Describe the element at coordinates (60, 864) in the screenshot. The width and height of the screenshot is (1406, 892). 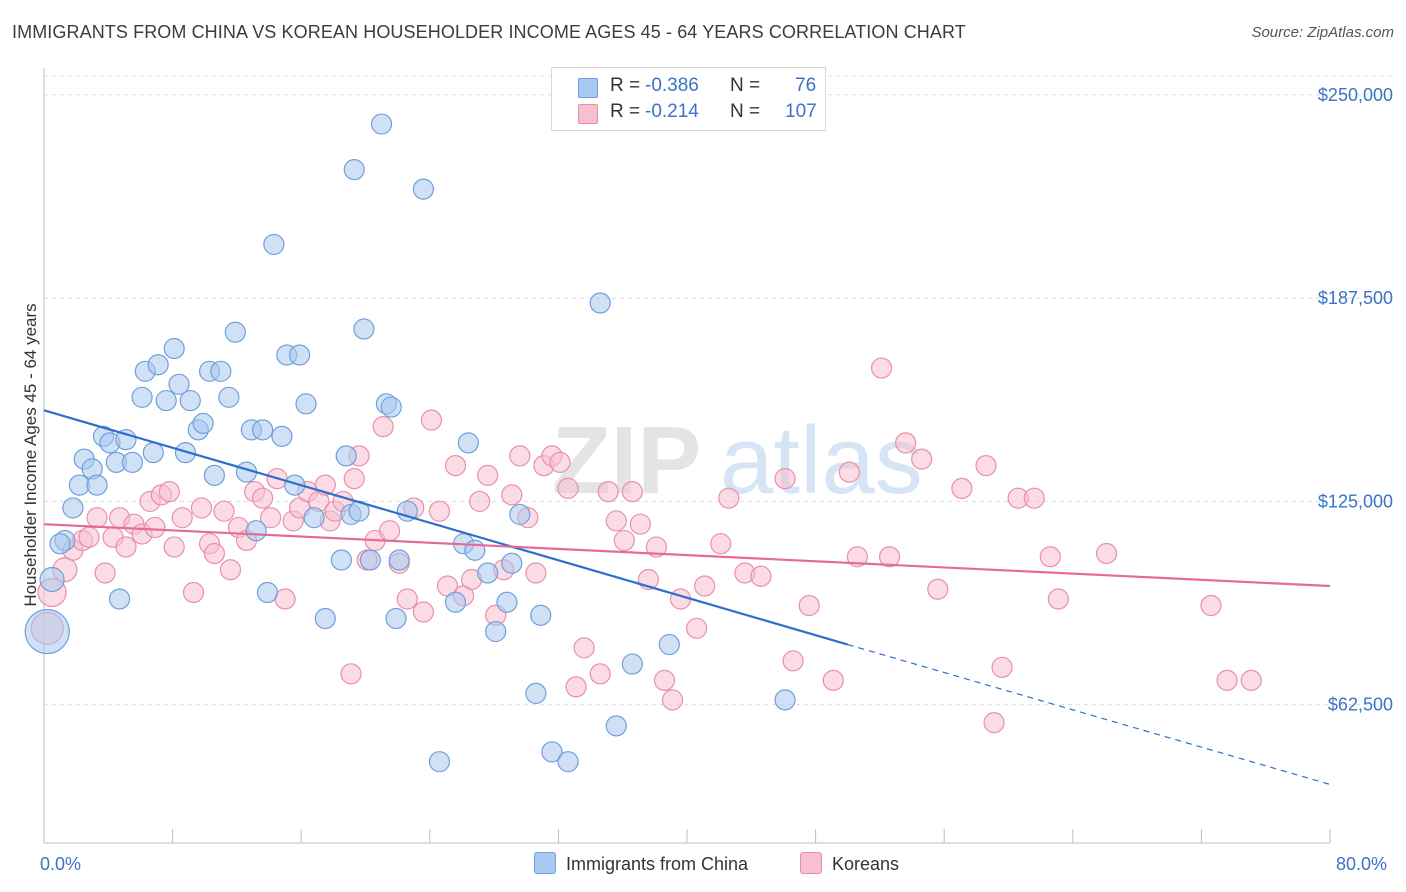
I see `x-tick-label-min: 0.0%` at that location.